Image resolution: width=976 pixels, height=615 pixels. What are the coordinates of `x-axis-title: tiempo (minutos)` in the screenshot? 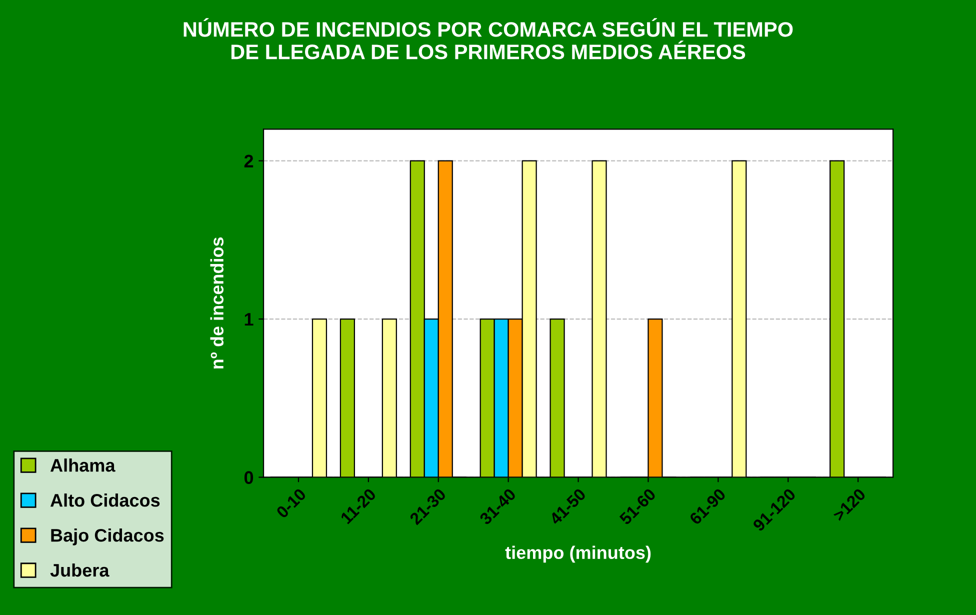 It's located at (578, 554).